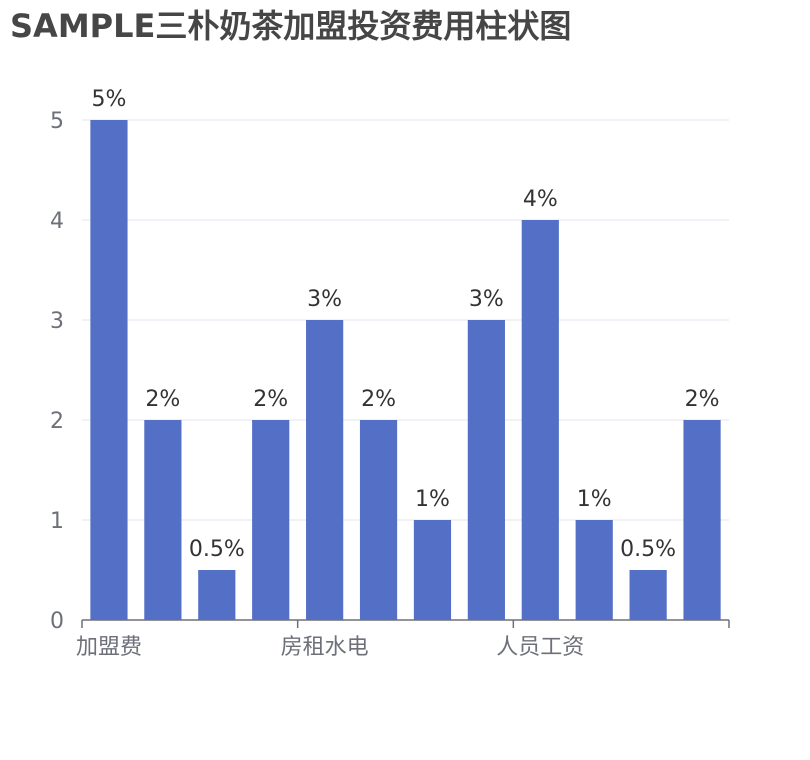  I want to click on chart-title: SAMPLE三朴奶茶加盟投资费用柱状图, so click(291, 26).